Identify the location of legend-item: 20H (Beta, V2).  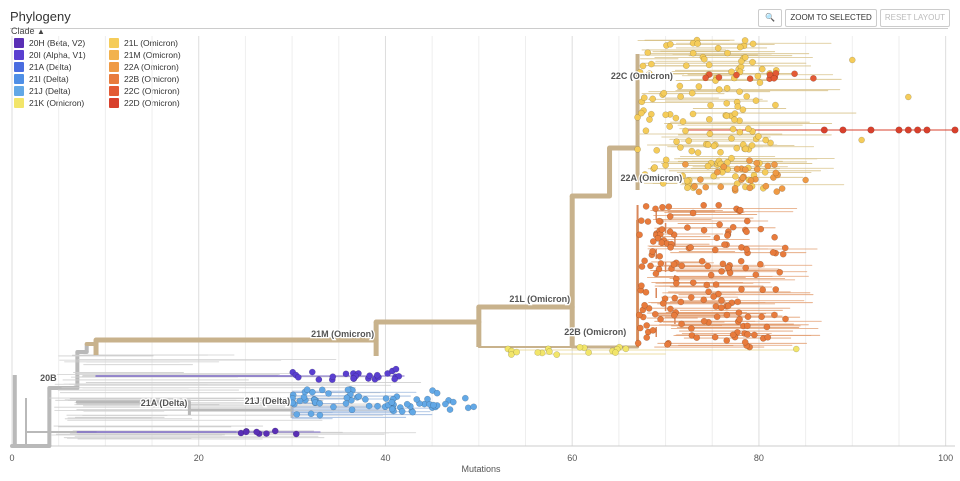
(49, 43).